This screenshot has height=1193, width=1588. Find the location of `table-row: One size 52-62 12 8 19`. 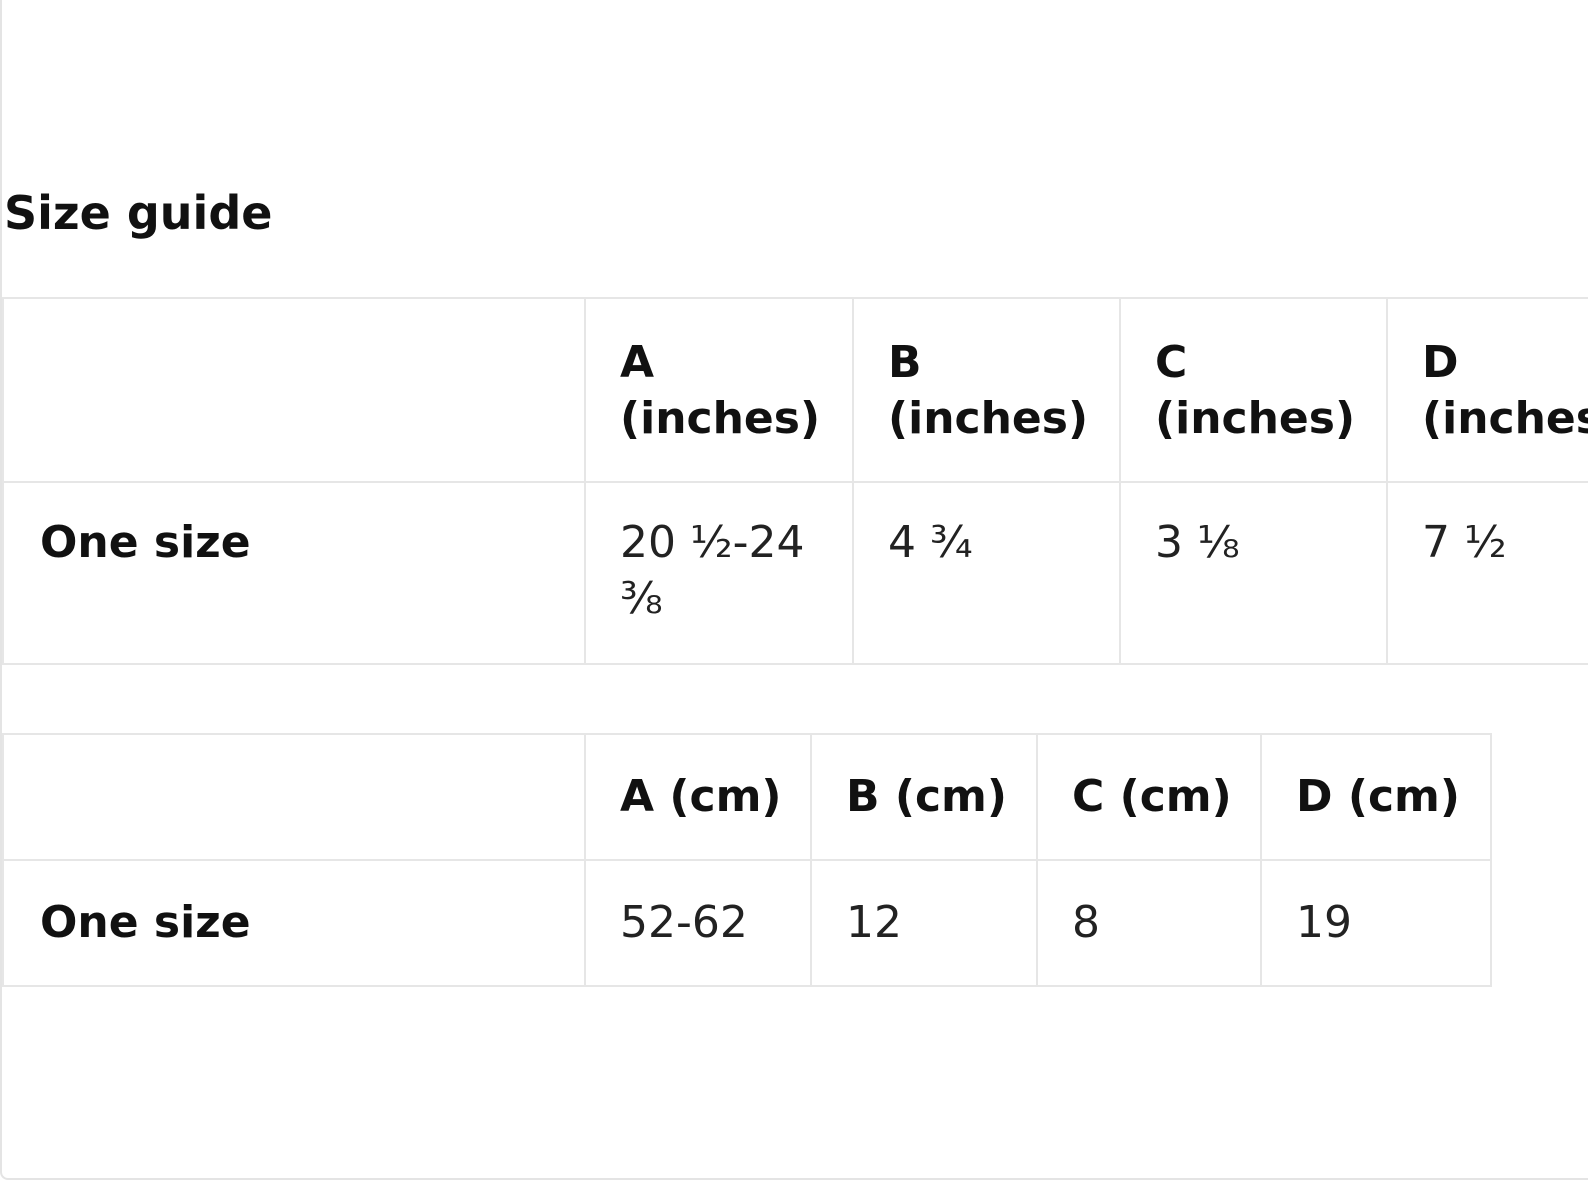

table-row: One size 52-62 12 8 19 is located at coordinates (747, 923).